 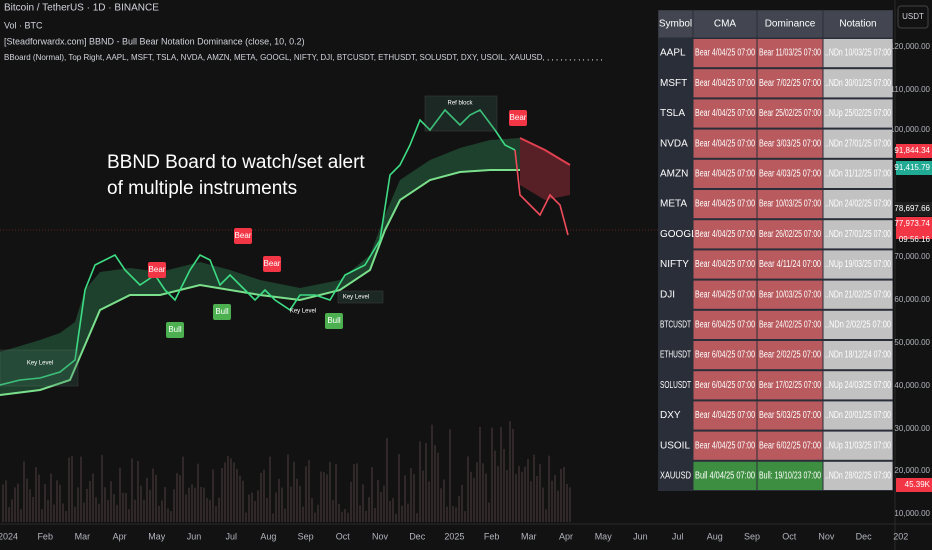 What do you see at coordinates (545, 169) in the screenshot?
I see `bear-band` at bounding box center [545, 169].